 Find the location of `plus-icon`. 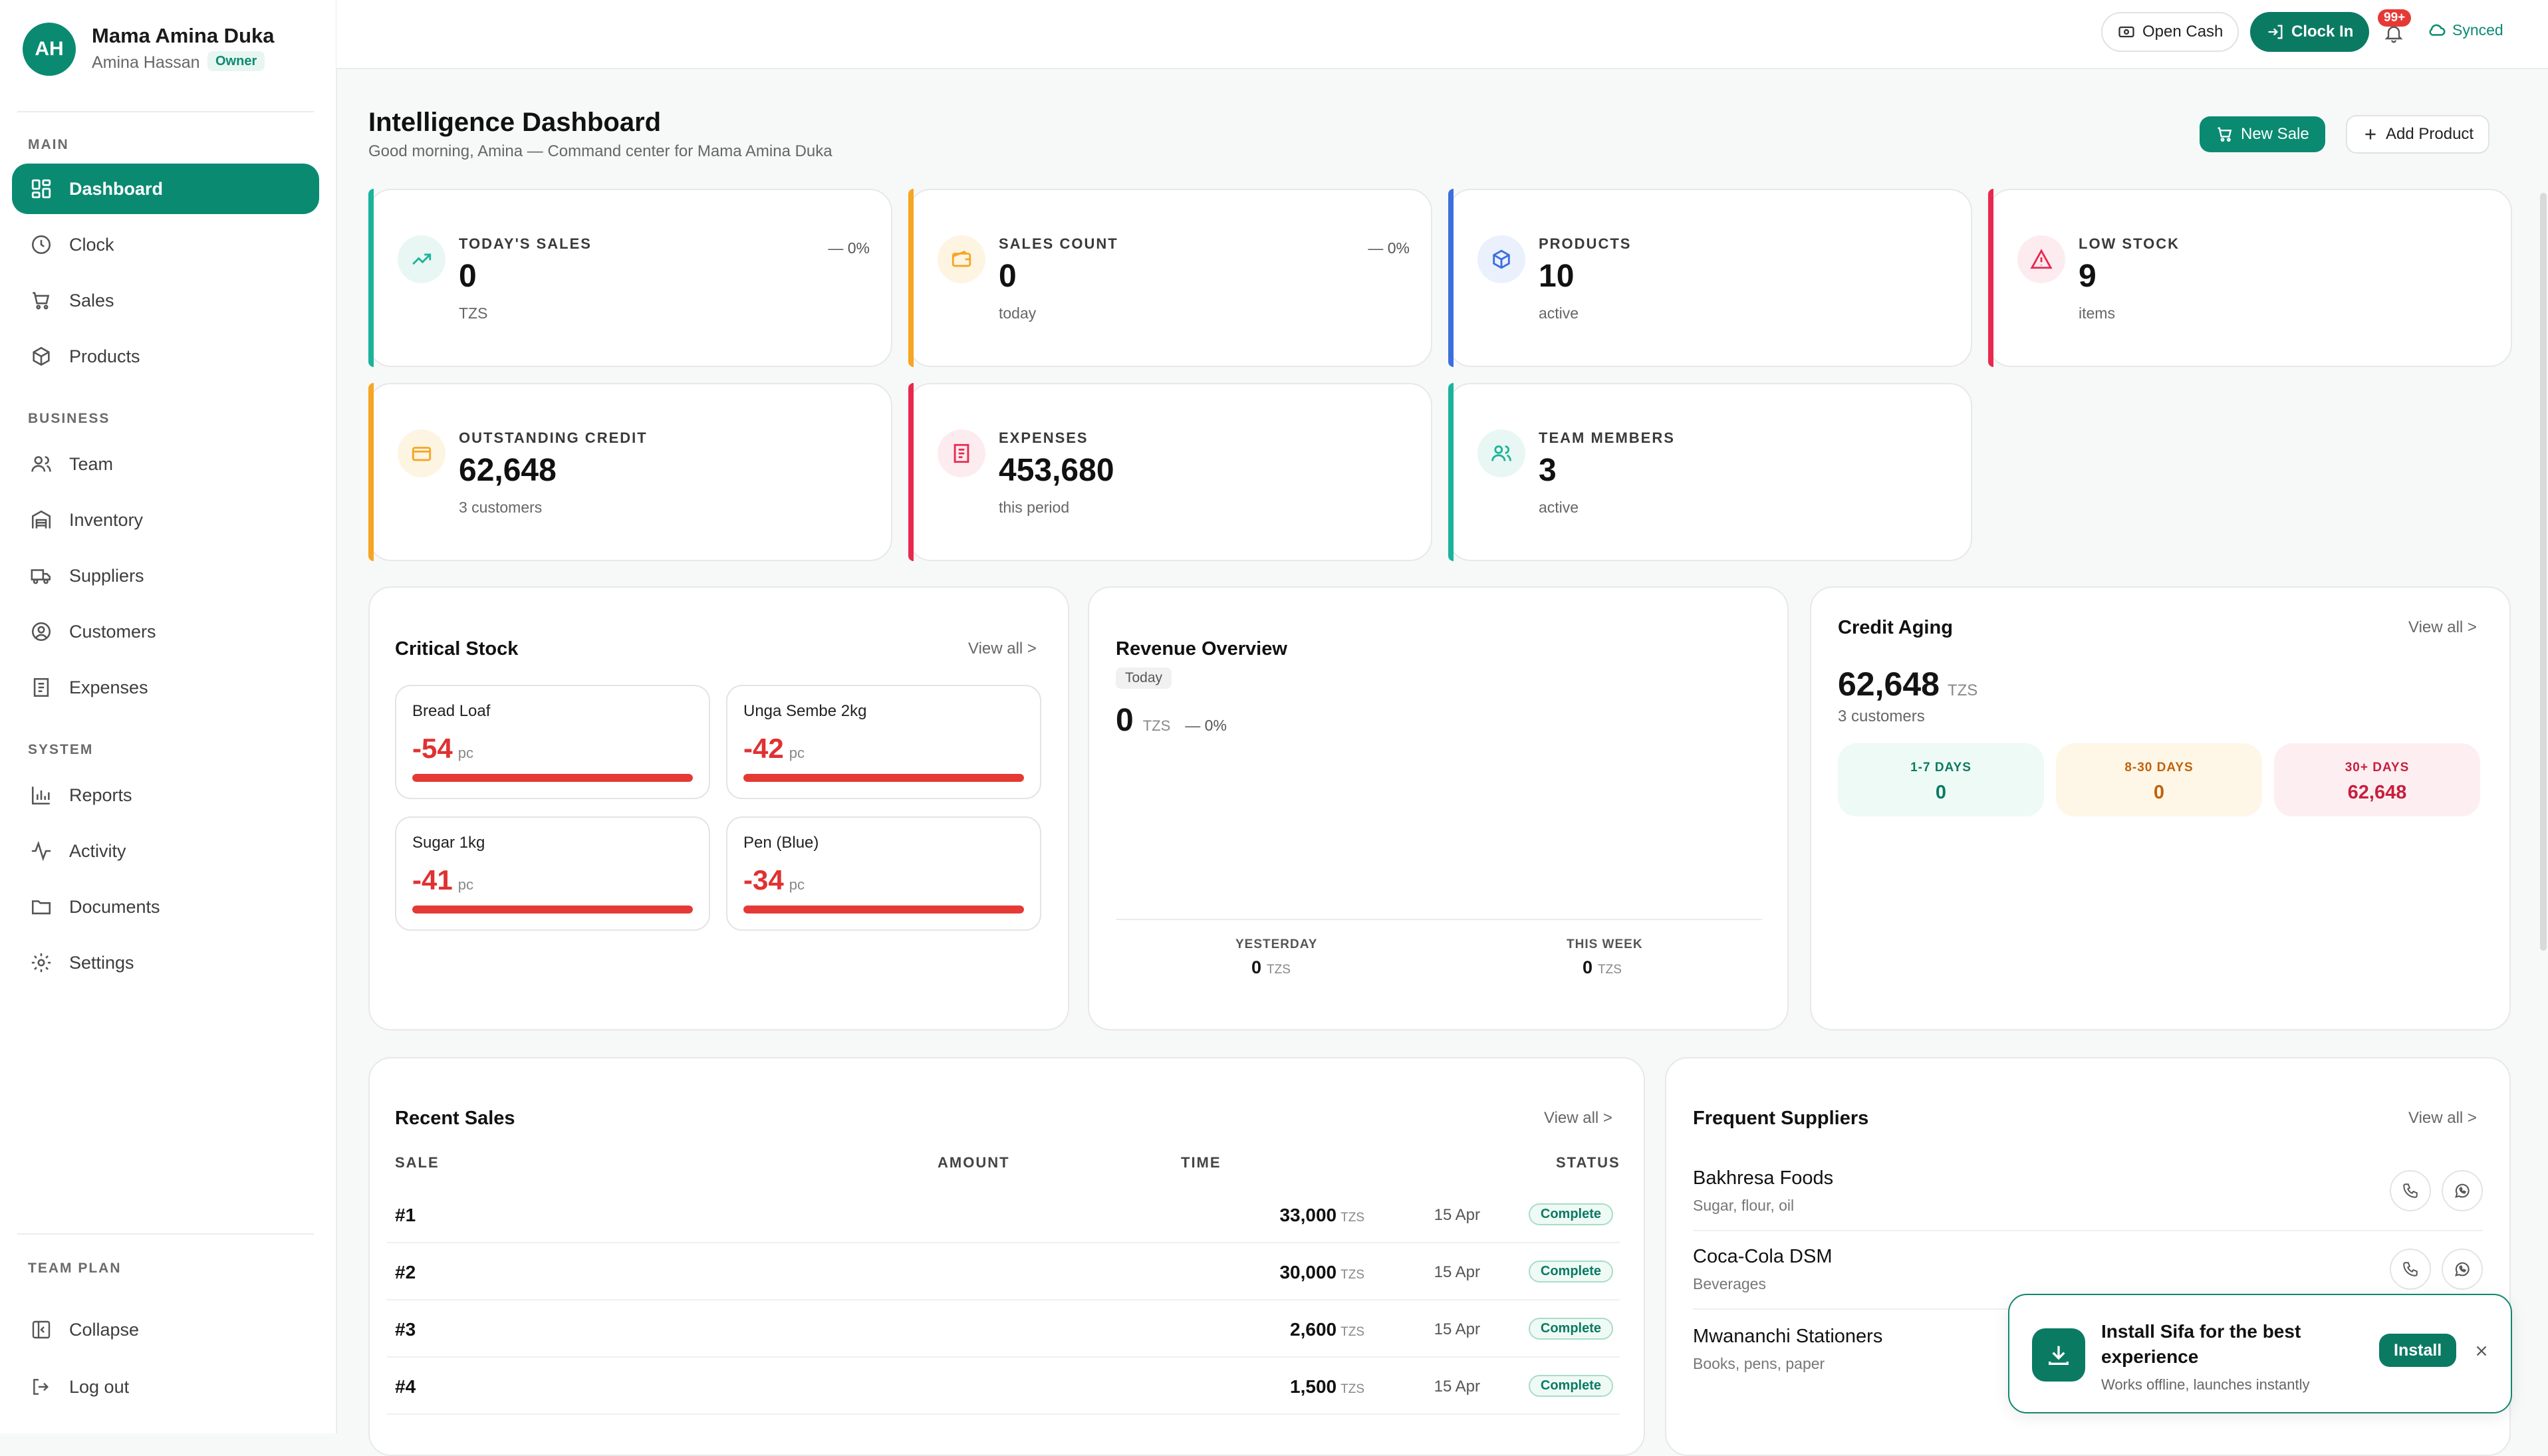

plus-icon is located at coordinates (2370, 134).